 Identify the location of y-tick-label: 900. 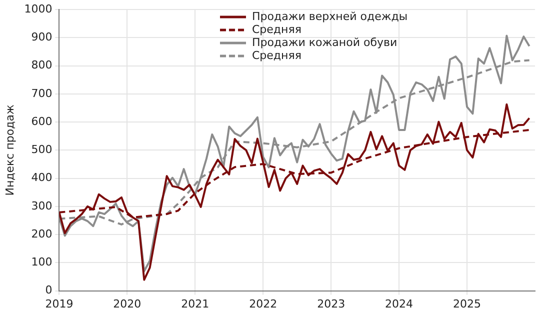
(41, 37).